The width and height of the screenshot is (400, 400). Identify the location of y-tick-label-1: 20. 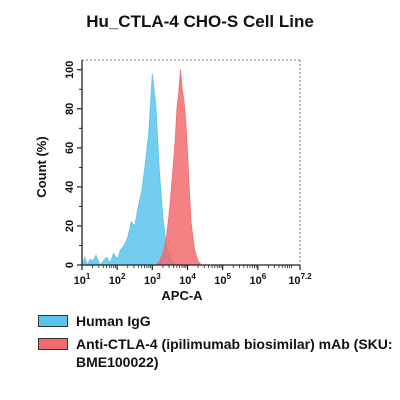
(70, 226).